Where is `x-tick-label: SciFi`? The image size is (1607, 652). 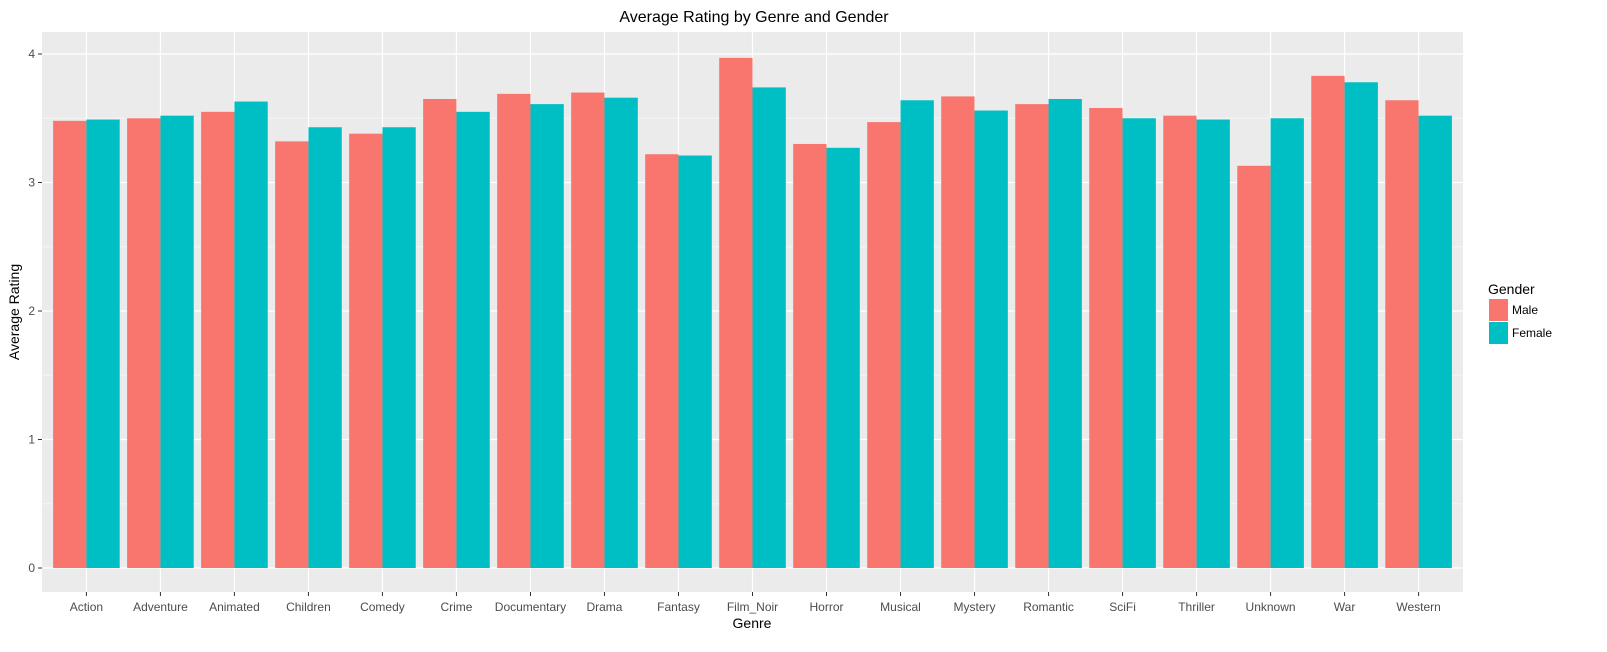 x-tick-label: SciFi is located at coordinates (1122, 607).